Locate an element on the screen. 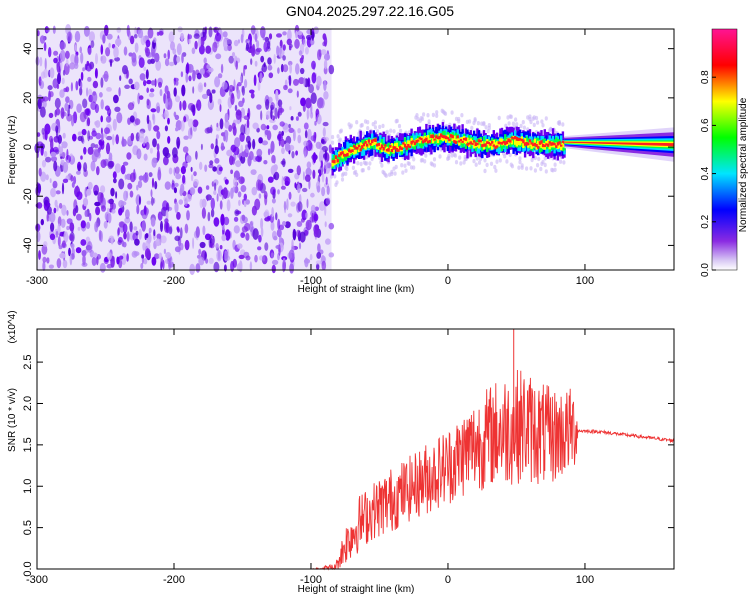 This screenshot has width=750, height=600. y-tick-label: 0.5 is located at coordinates (28, 527).